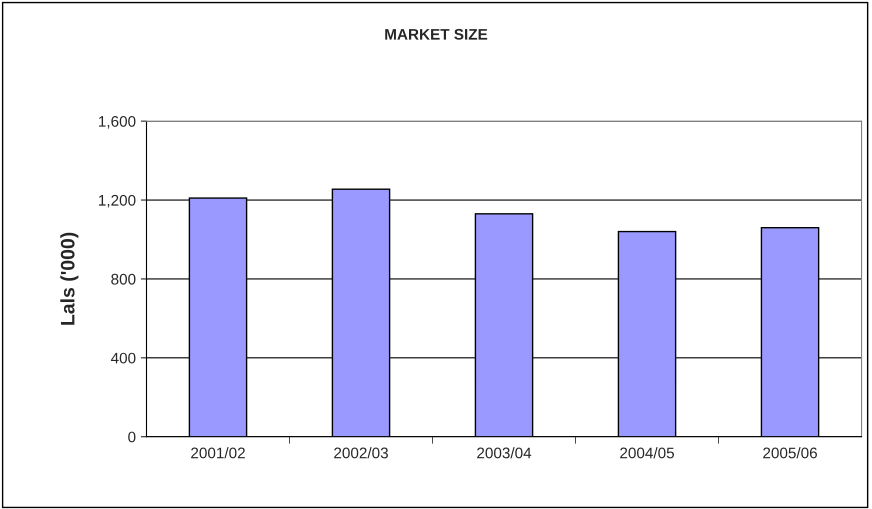 The width and height of the screenshot is (872, 509). What do you see at coordinates (647, 452) in the screenshot?
I see `x-tick-label: 2004/05` at bounding box center [647, 452].